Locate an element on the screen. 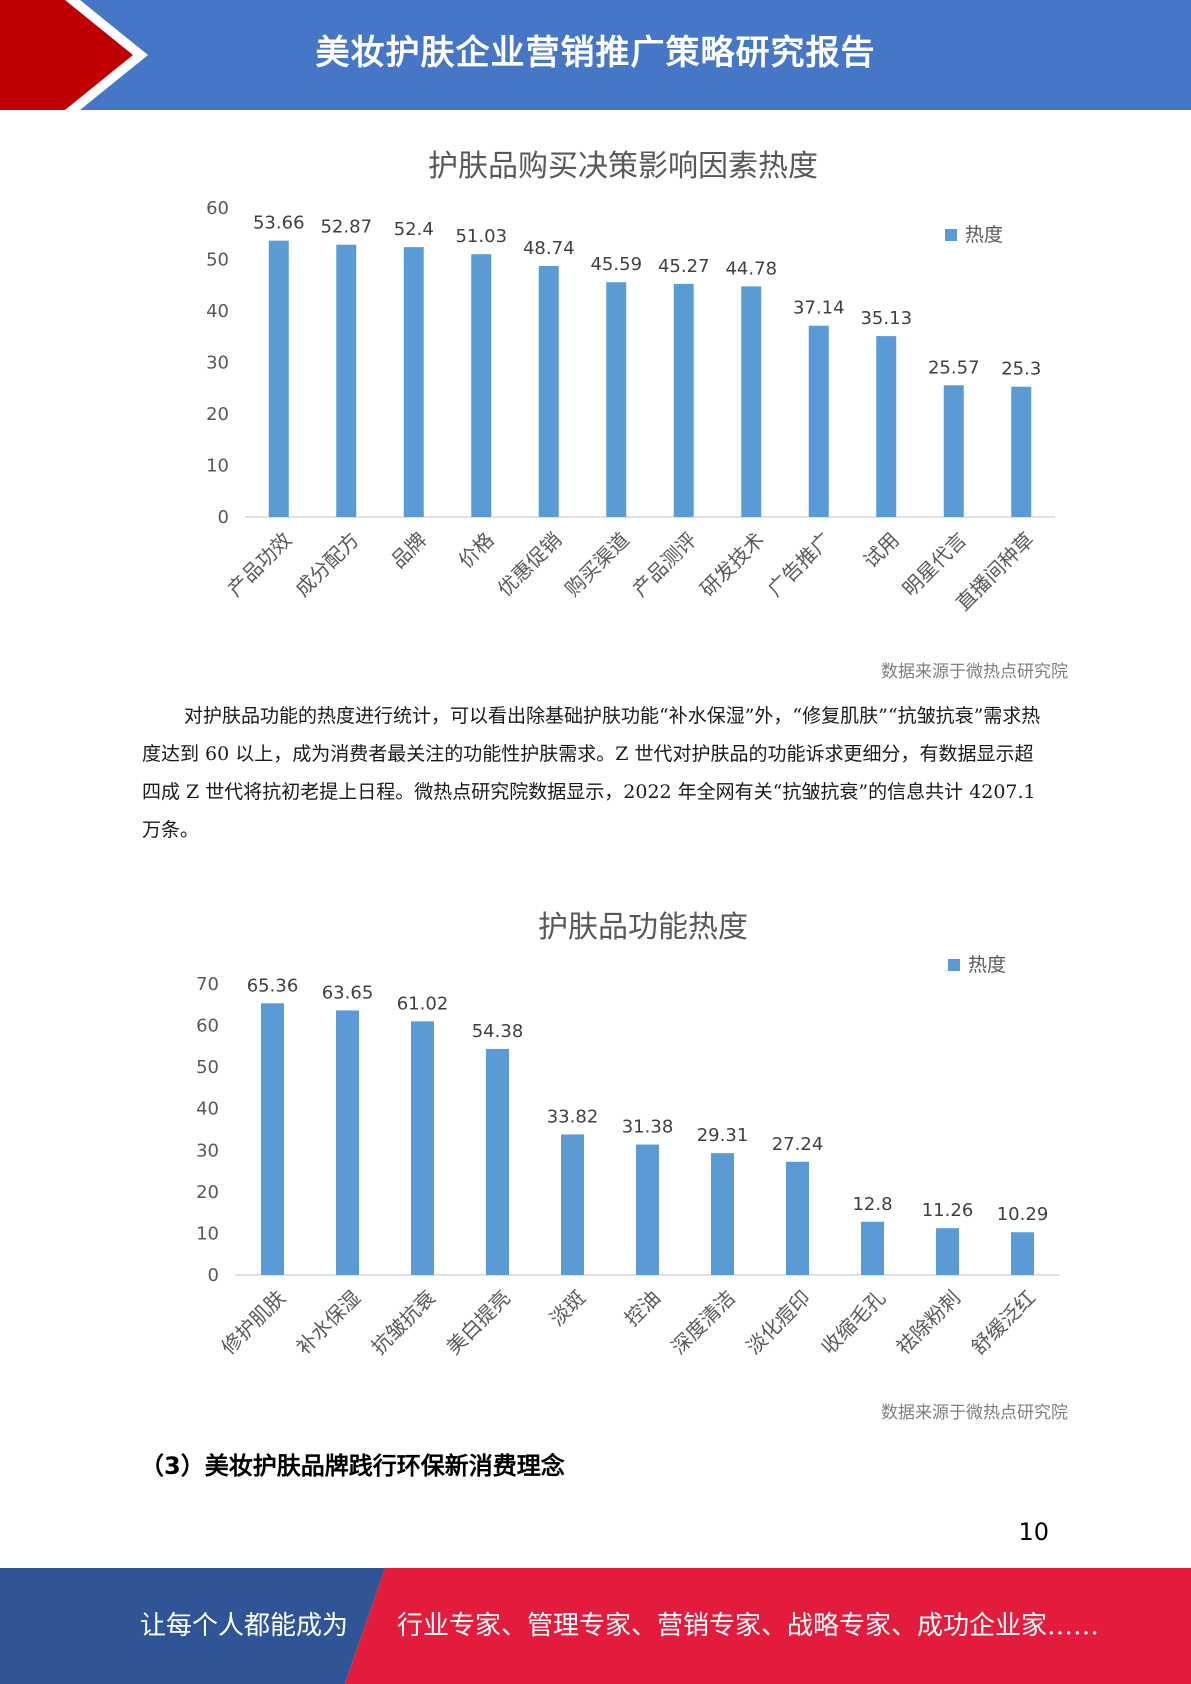  bar-value-label: 54.38 is located at coordinates (498, 1031).